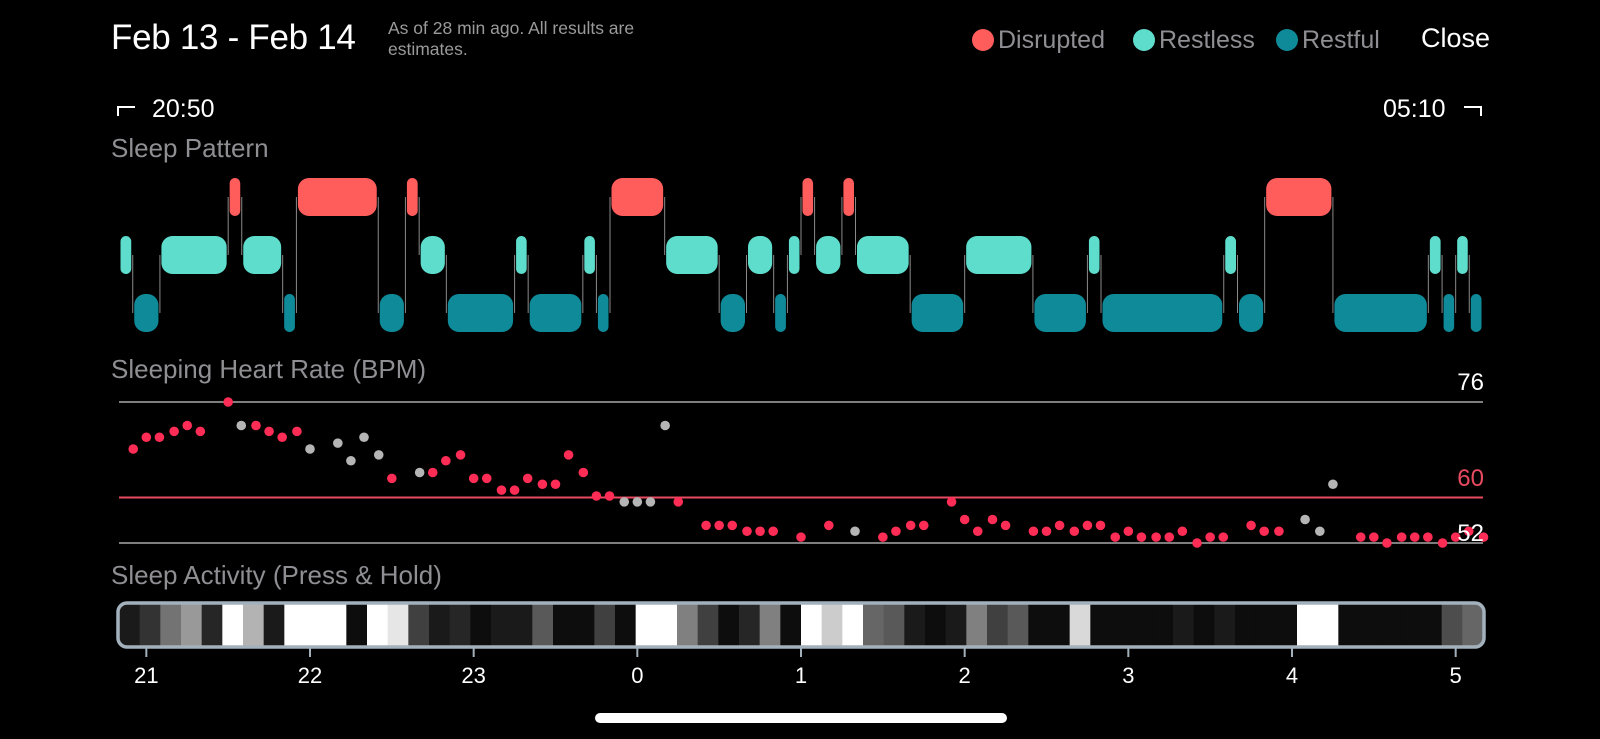 This screenshot has height=739, width=1600. I want to click on legend-restless: Restless, so click(1194, 40).